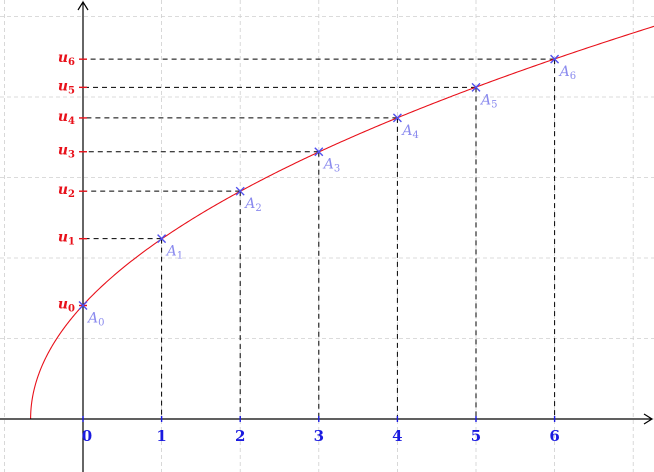  I want to click on point-label: A2, so click(252, 205).